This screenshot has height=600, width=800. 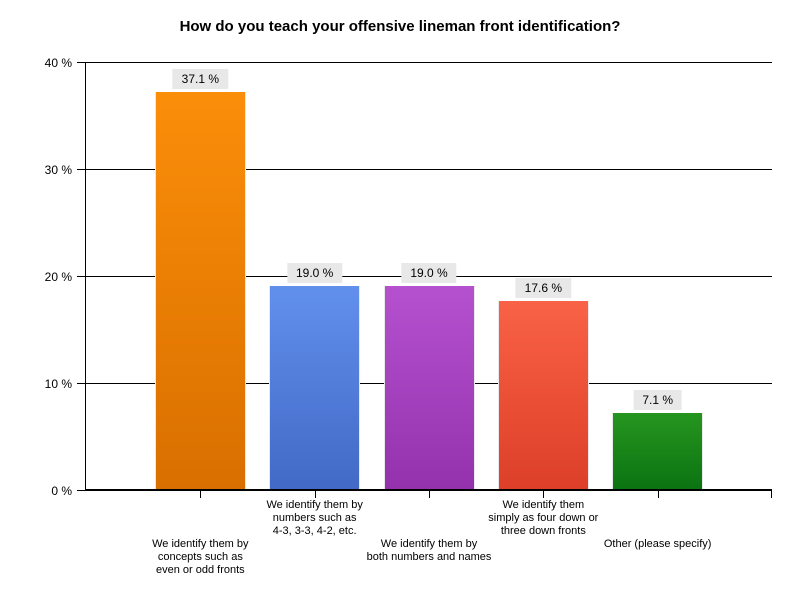 I want to click on x-axis-end-tick, so click(x=771, y=494).